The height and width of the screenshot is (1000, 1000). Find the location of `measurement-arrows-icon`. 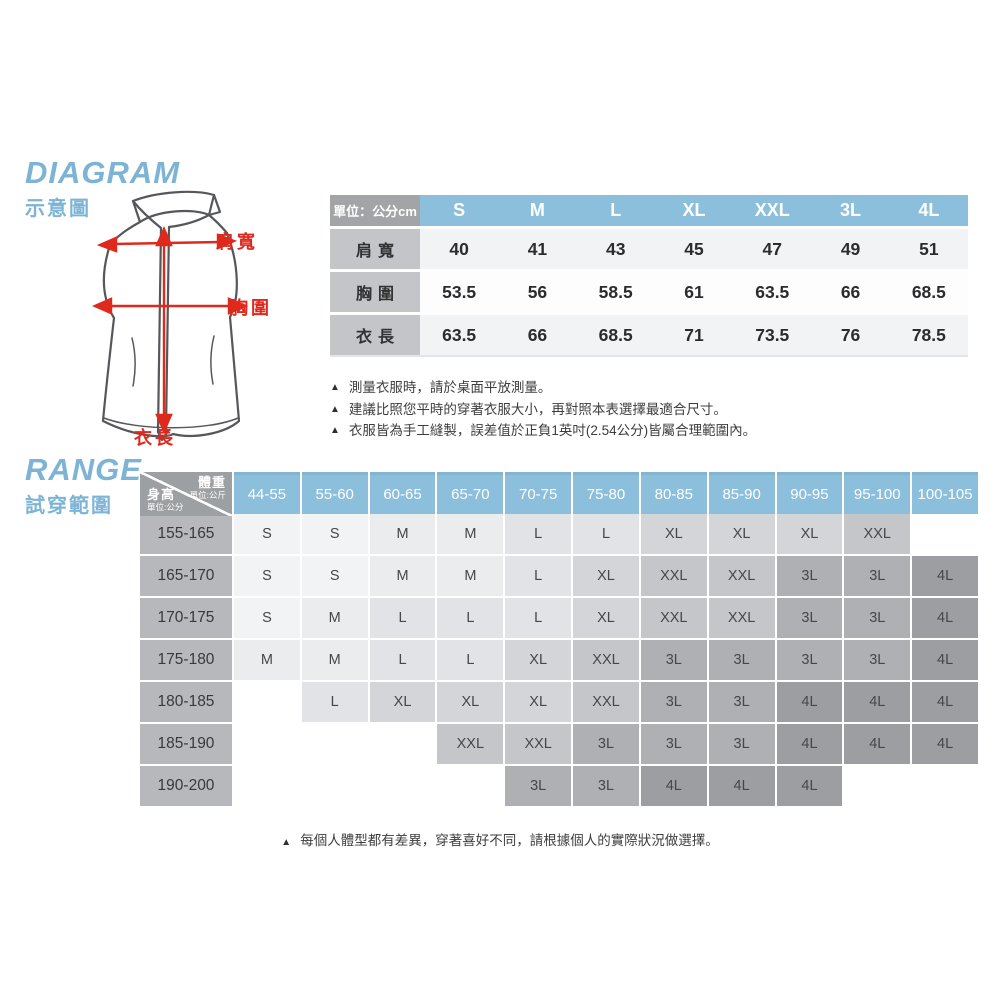

measurement-arrows-icon is located at coordinates (170, 330).